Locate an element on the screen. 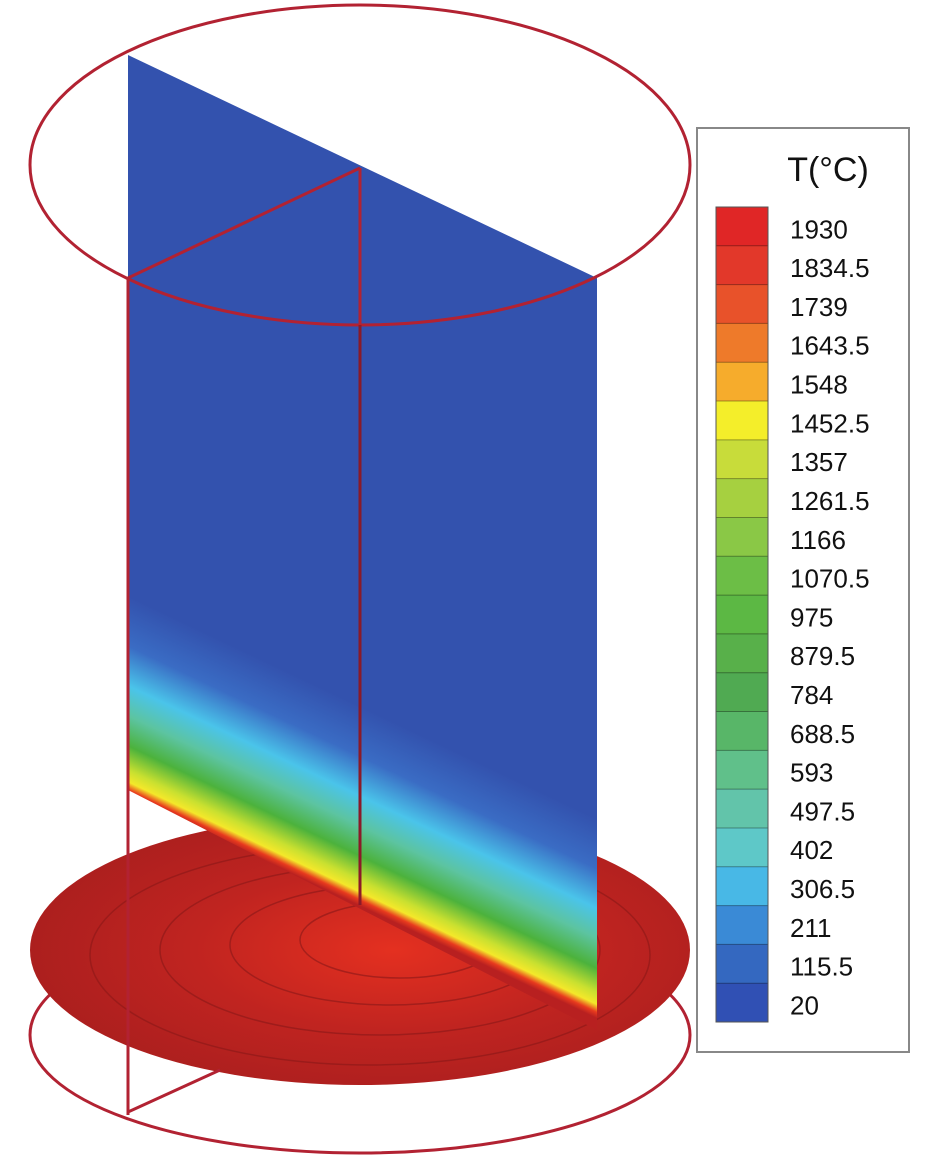  level-label: 975 is located at coordinates (811, 617).